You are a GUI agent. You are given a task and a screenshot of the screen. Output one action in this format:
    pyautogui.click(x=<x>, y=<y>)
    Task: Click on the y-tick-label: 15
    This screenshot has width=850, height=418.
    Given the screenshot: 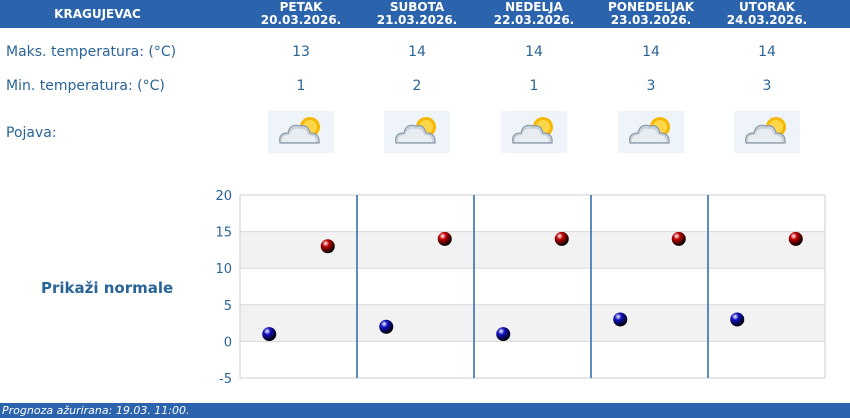 What is the action you would take?
    pyautogui.click(x=223, y=233)
    